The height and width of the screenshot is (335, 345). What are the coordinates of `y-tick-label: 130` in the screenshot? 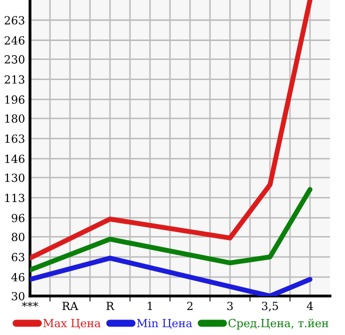 It's located at (14, 178).